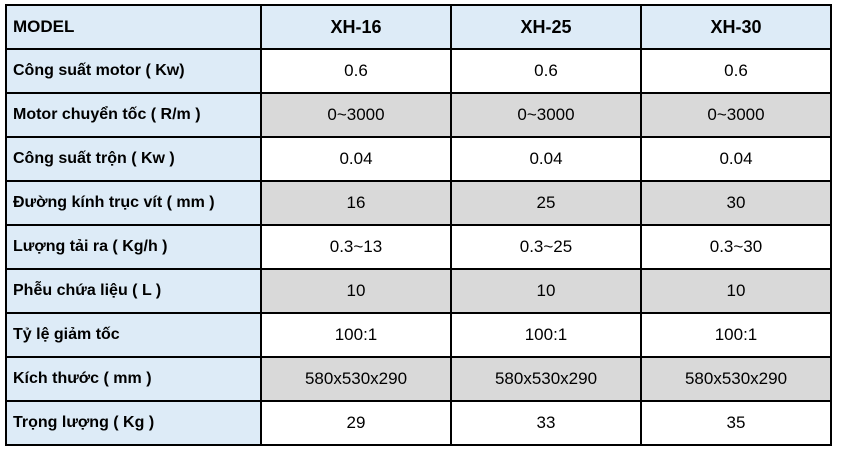 This screenshot has width=842, height=469. Describe the element at coordinates (133, 203) in the screenshot. I see `row-label: Đường kính trục vít ( mm )` at that location.